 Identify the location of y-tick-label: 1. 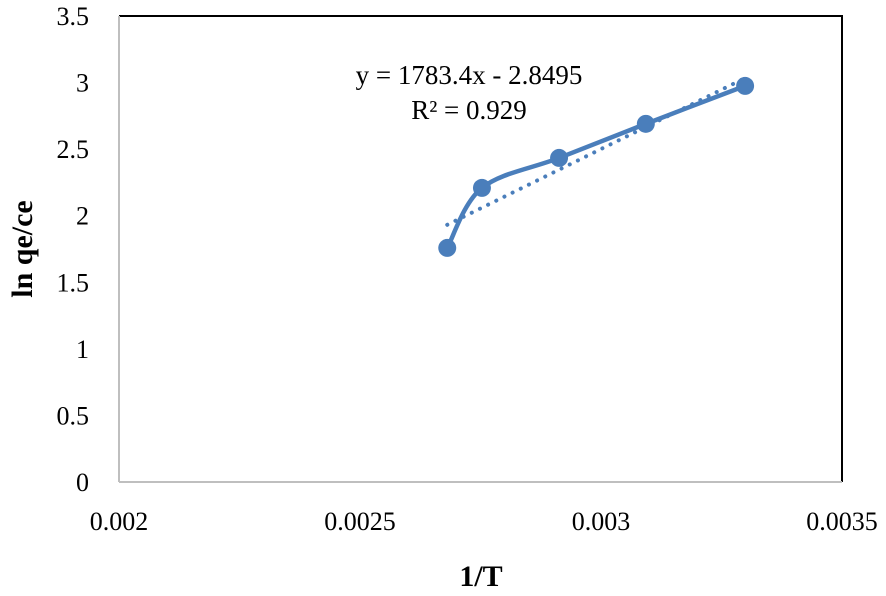
(82, 349).